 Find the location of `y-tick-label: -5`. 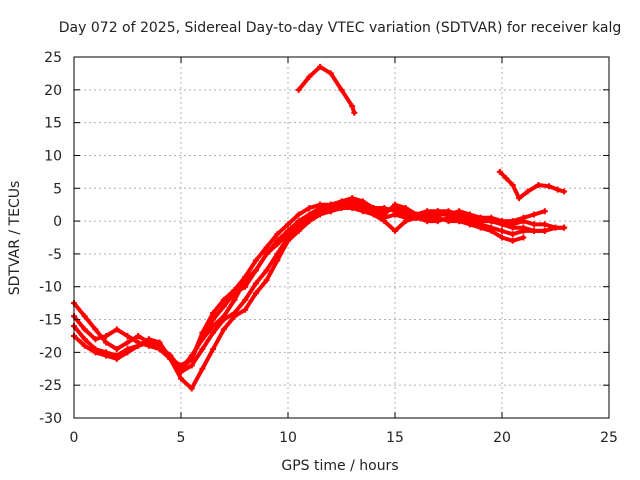

y-tick-label: -5 is located at coordinates (55, 255).